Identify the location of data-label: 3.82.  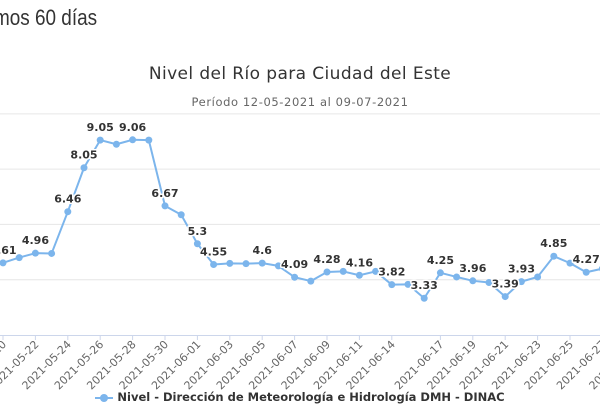
(391, 272).